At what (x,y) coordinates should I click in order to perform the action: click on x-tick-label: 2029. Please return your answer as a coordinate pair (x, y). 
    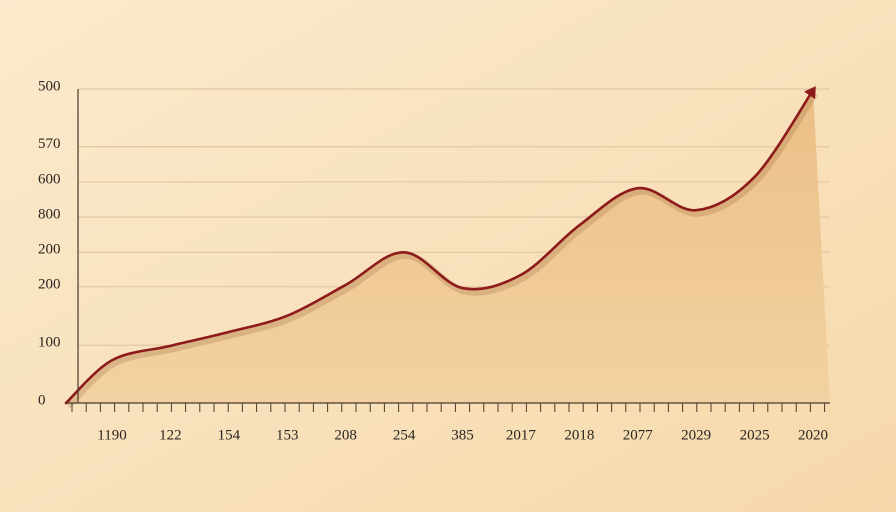
    Looking at the image, I should click on (696, 435).